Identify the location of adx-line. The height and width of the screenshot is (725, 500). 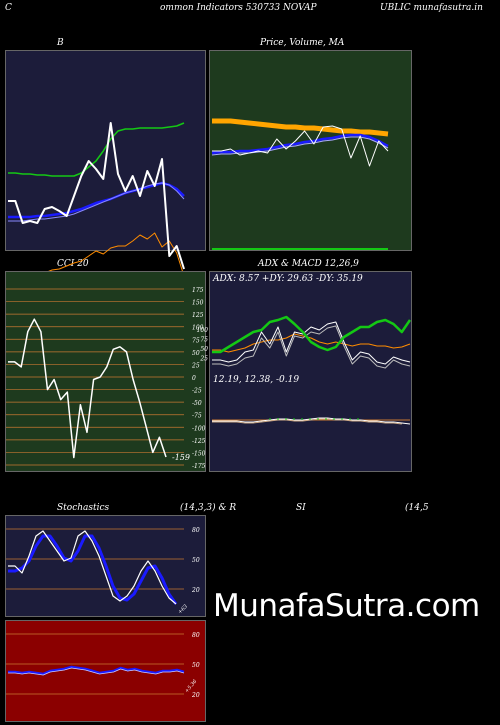
(311, 343).